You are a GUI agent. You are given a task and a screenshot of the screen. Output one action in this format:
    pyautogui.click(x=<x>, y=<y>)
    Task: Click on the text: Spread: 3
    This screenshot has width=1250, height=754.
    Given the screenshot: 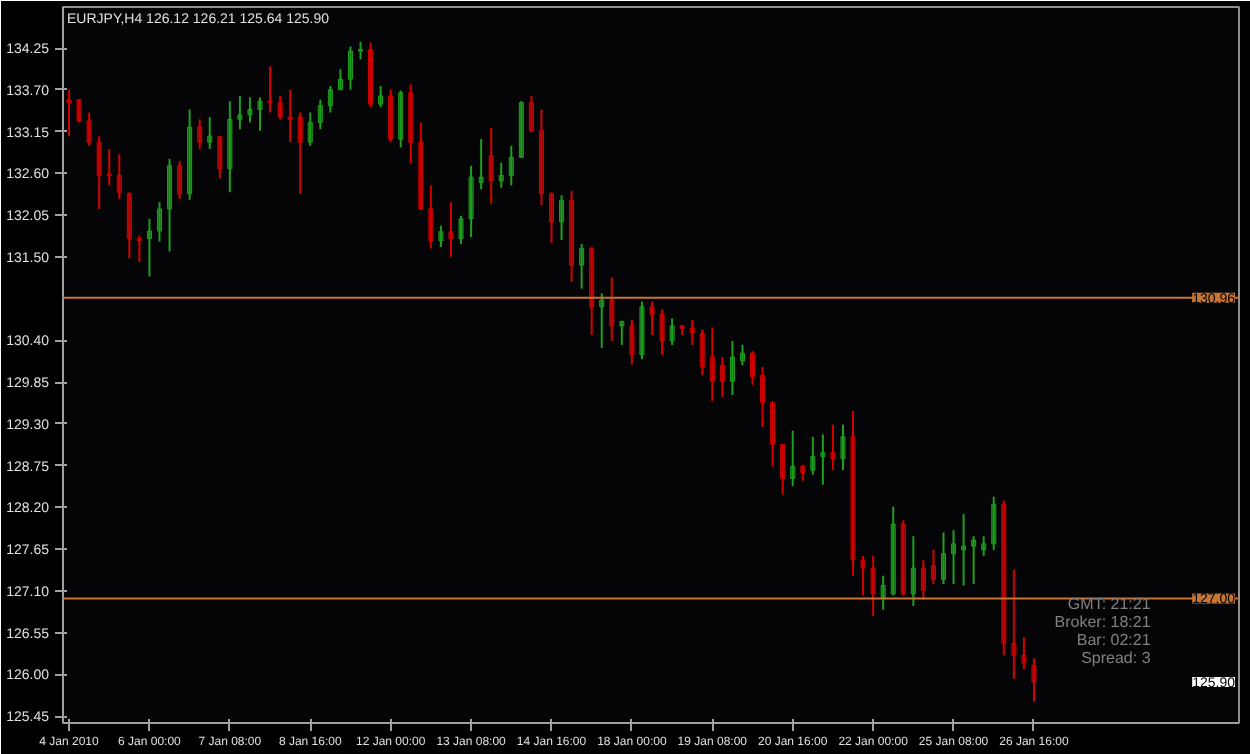 What is the action you would take?
    pyautogui.click(x=1116, y=658)
    